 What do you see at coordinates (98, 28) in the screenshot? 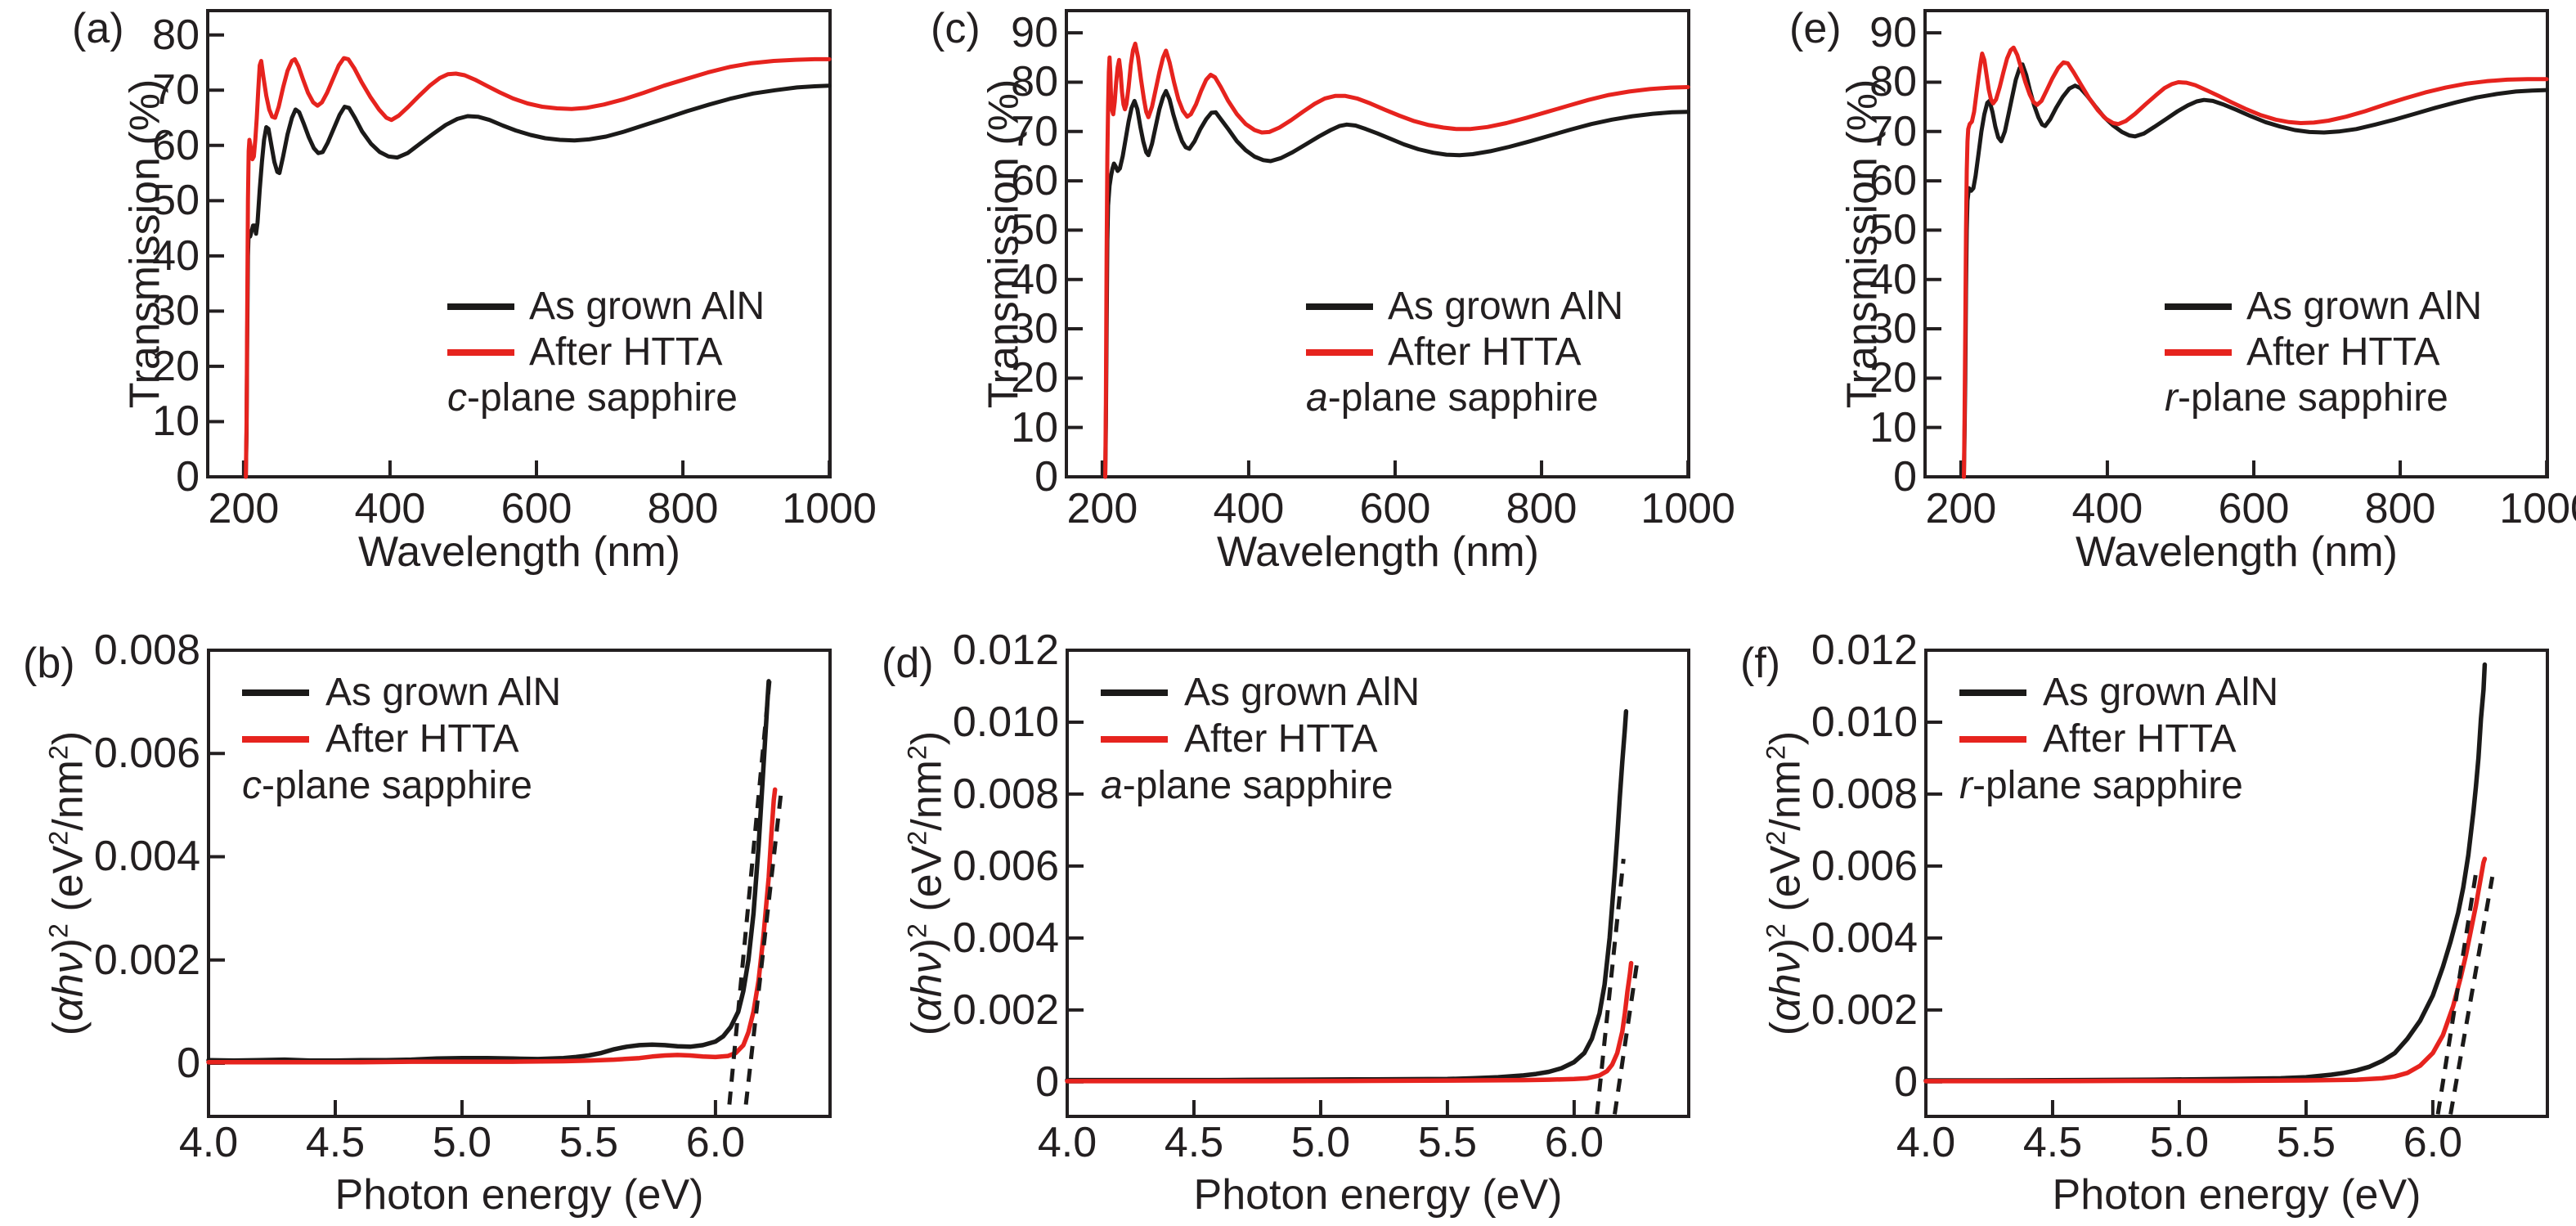
I see `panel-label-a: (a)` at bounding box center [98, 28].